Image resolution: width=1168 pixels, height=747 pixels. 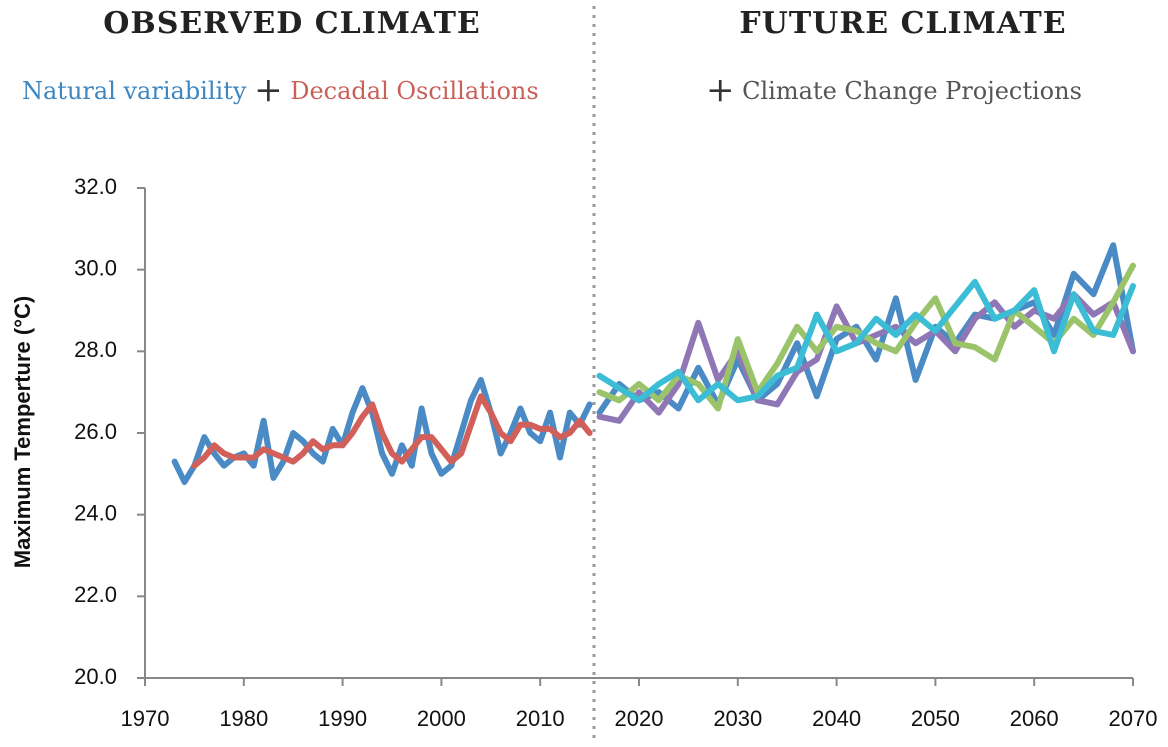 I want to click on x-tick-label: 2030, so click(x=737, y=718).